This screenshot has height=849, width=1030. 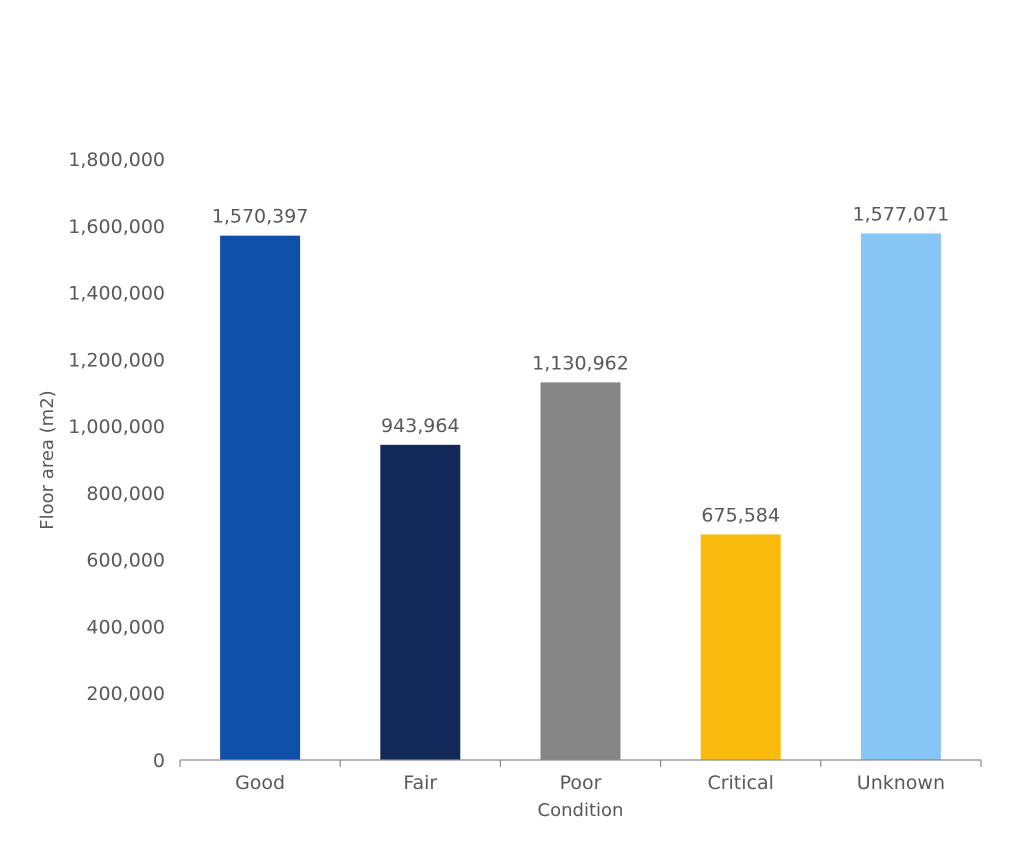 I want to click on data-label-critical: 675,584, so click(x=740, y=515).